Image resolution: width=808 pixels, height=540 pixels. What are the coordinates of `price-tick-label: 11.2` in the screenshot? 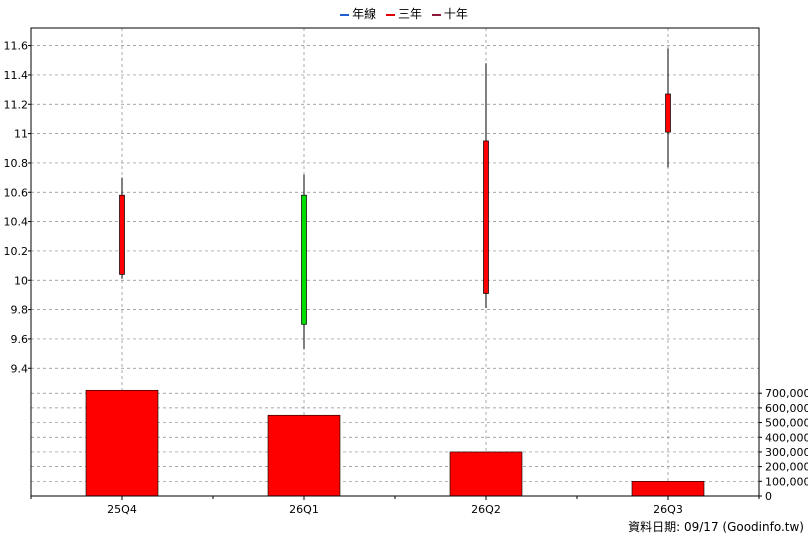 It's located at (16, 104).